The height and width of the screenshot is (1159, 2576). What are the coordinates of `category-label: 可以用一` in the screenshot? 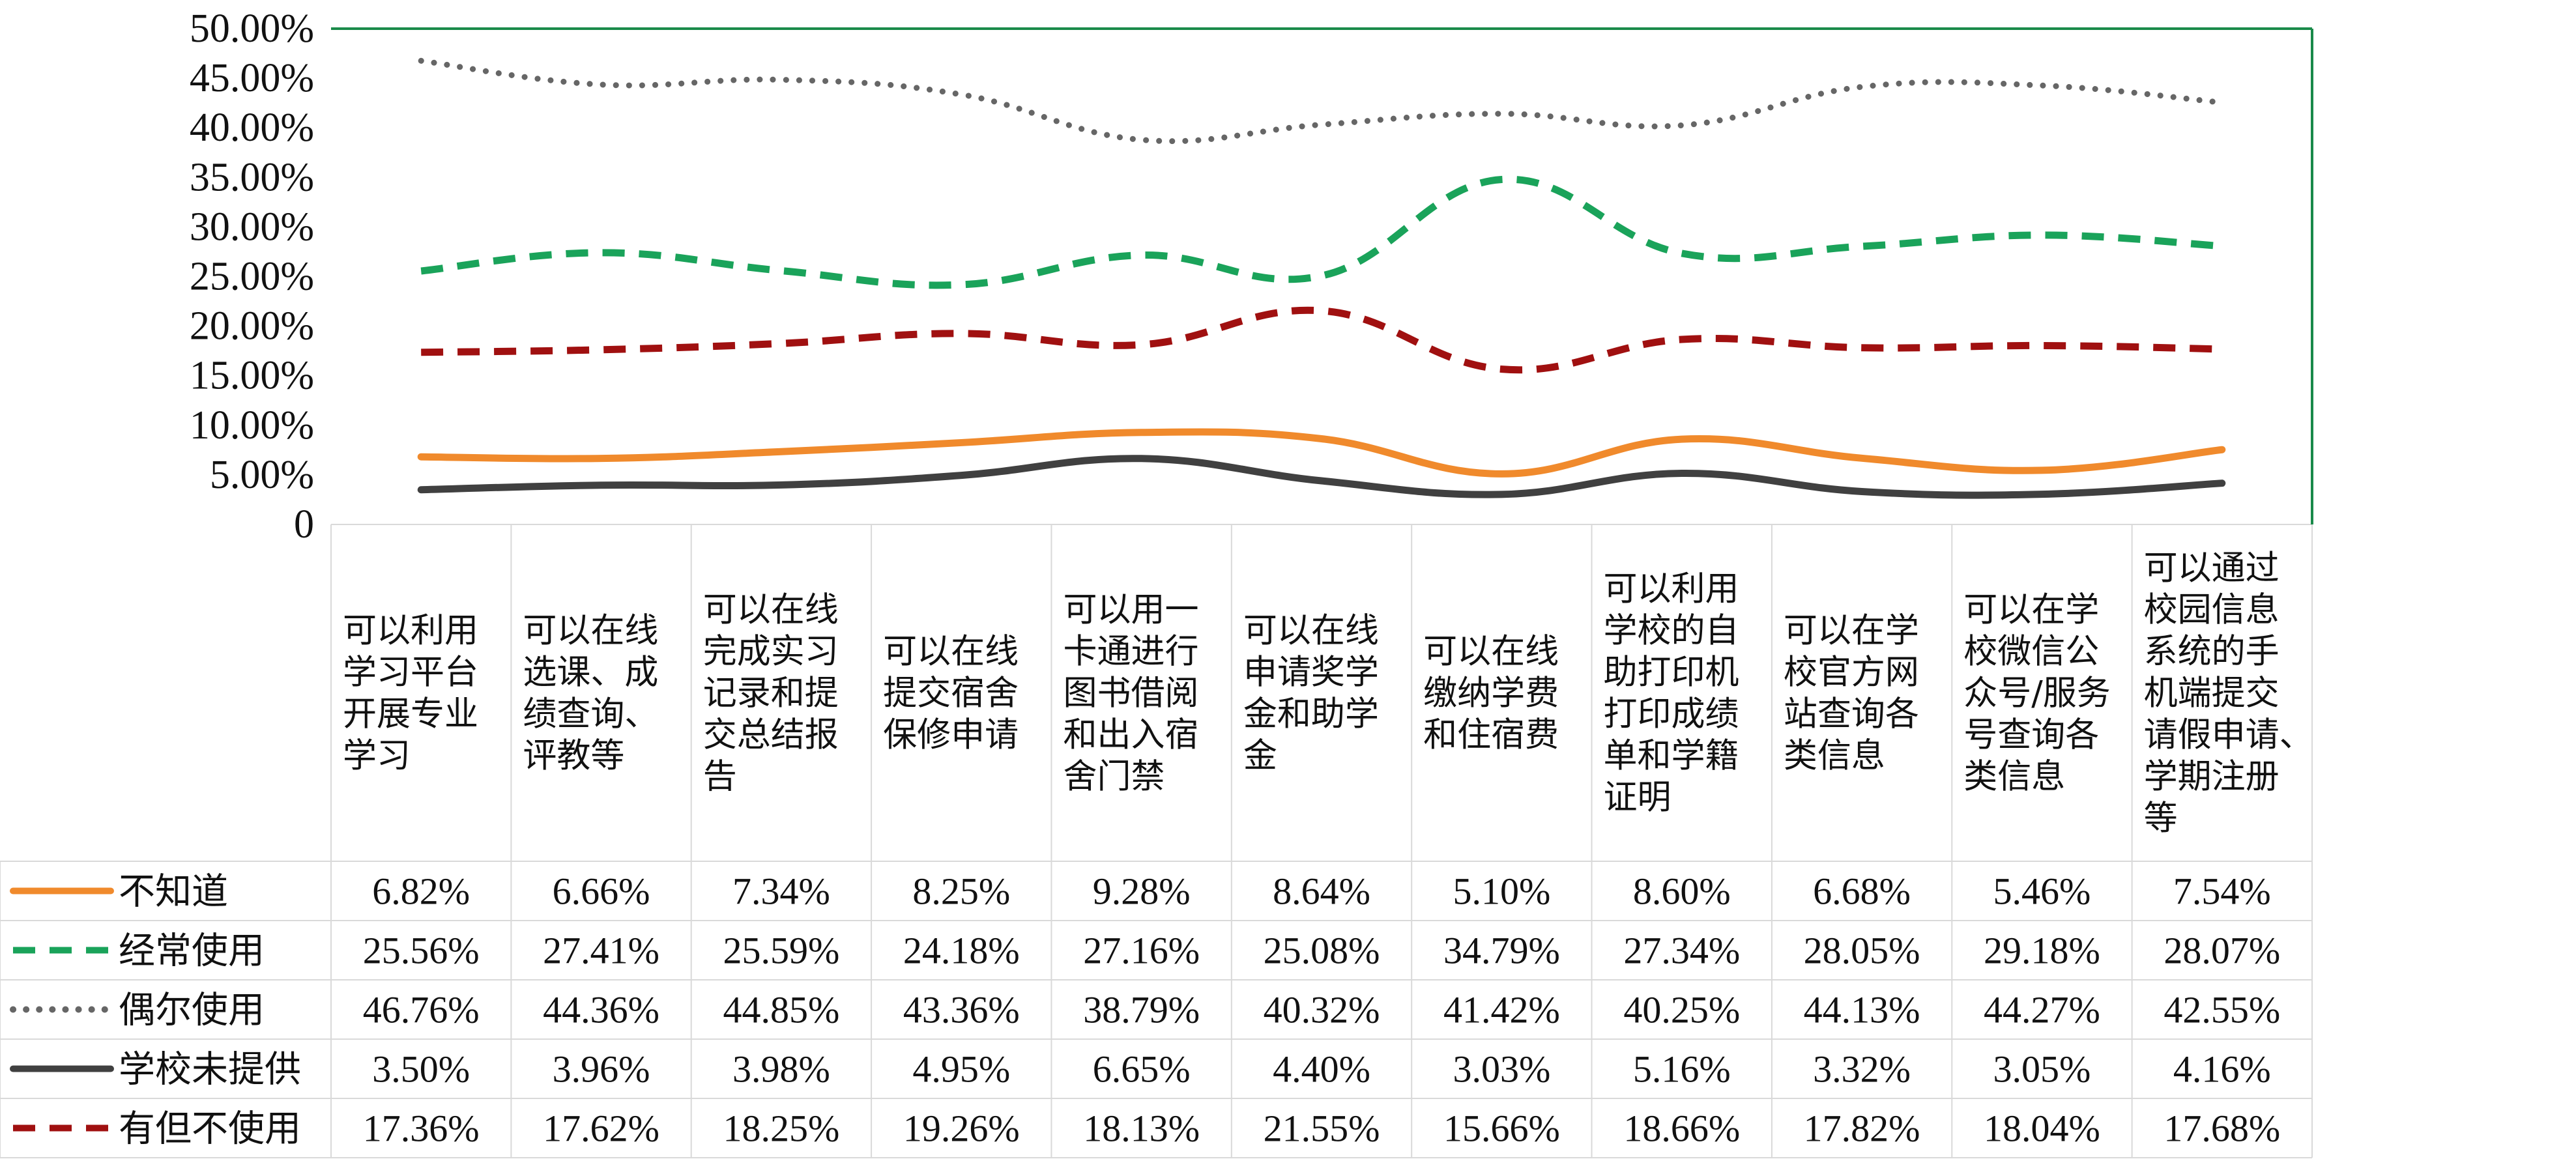 It's located at (1130, 610).